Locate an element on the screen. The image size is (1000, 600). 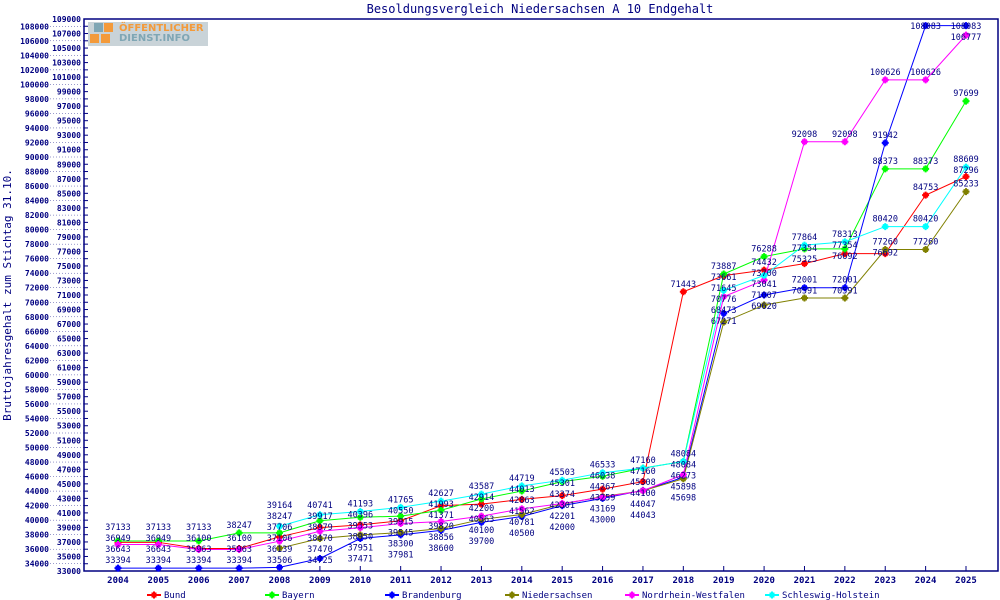
data-label-nordrhein-westfalen: 92098 is located at coordinates (845, 135).